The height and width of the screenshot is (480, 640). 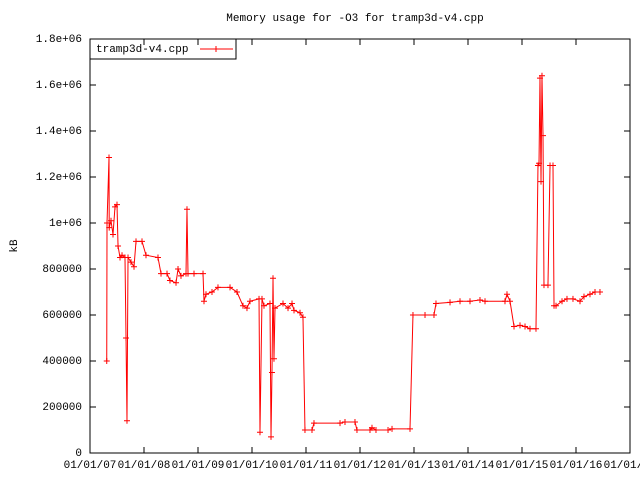 I want to click on y-tick-label: 1.6e+06, so click(x=59, y=86).